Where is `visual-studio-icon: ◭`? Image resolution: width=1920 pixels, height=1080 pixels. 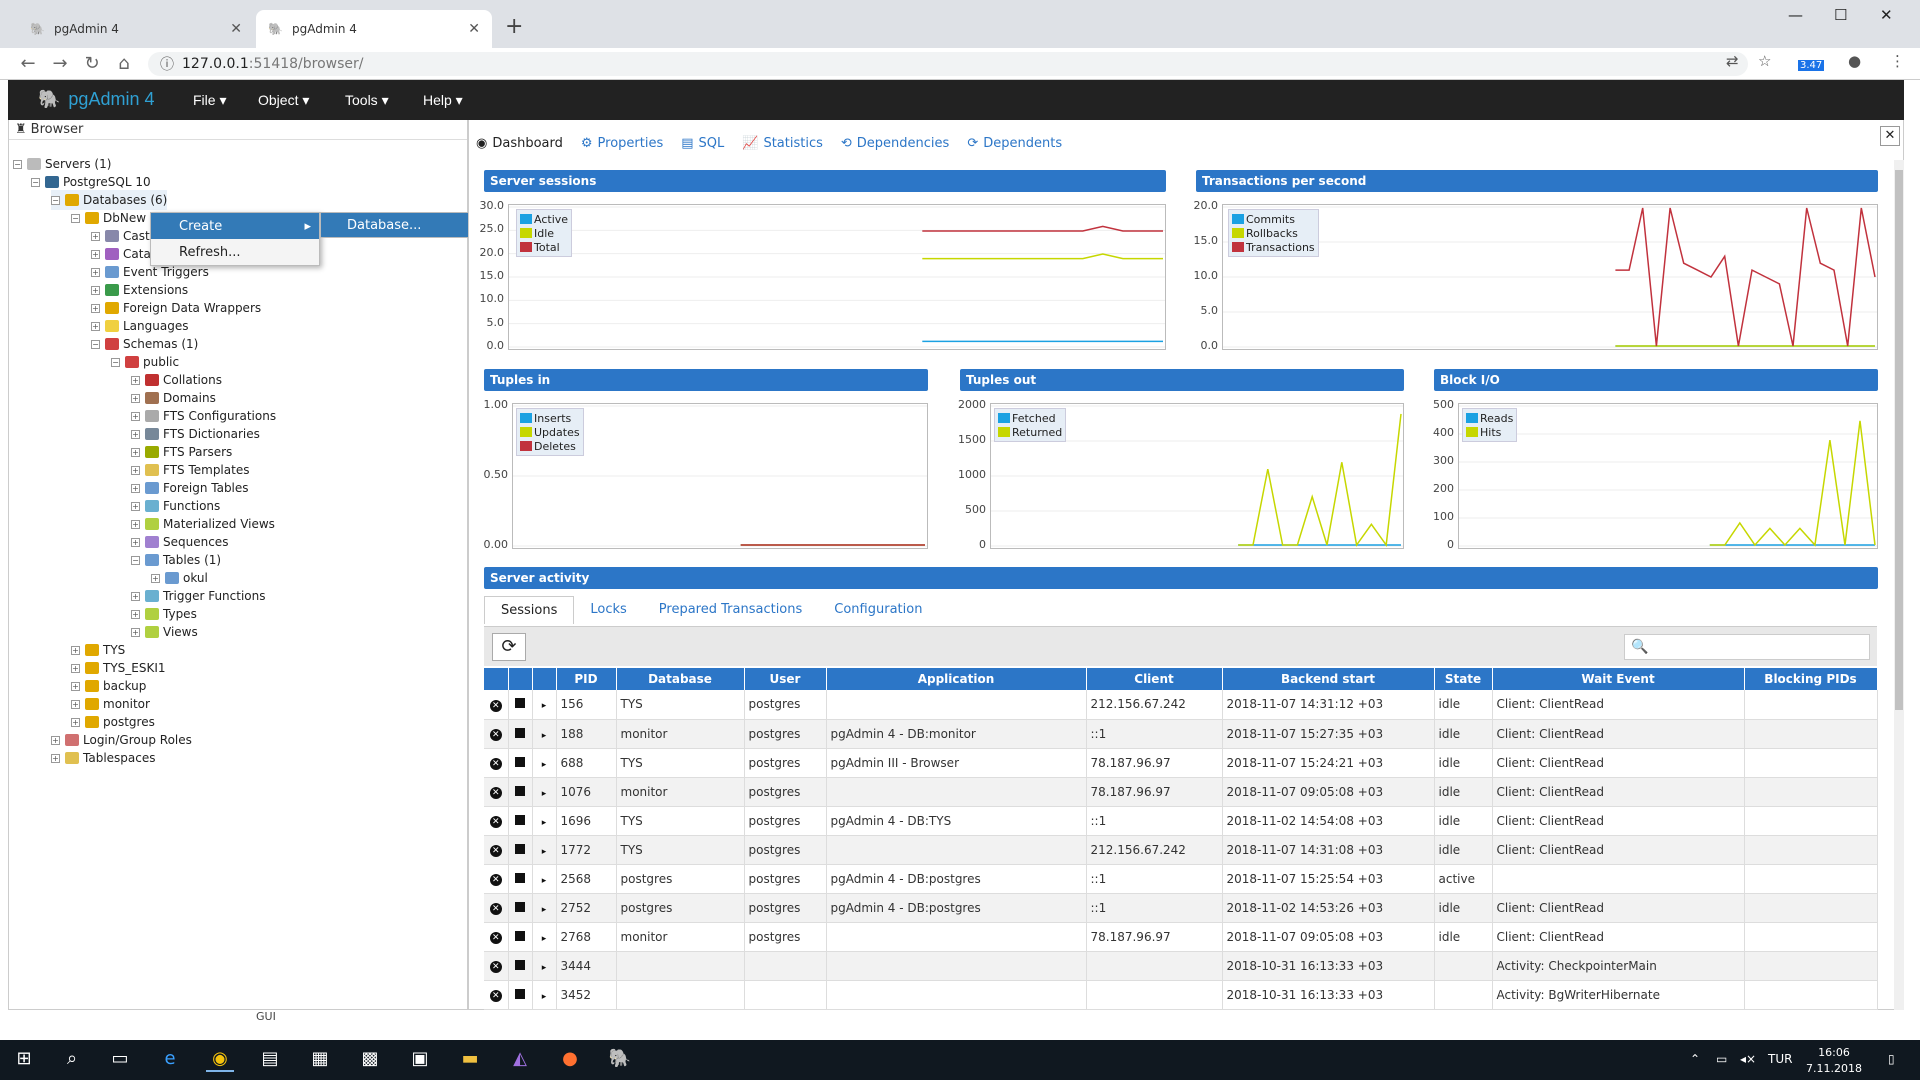 visual-studio-icon: ◭ is located at coordinates (520, 1058).